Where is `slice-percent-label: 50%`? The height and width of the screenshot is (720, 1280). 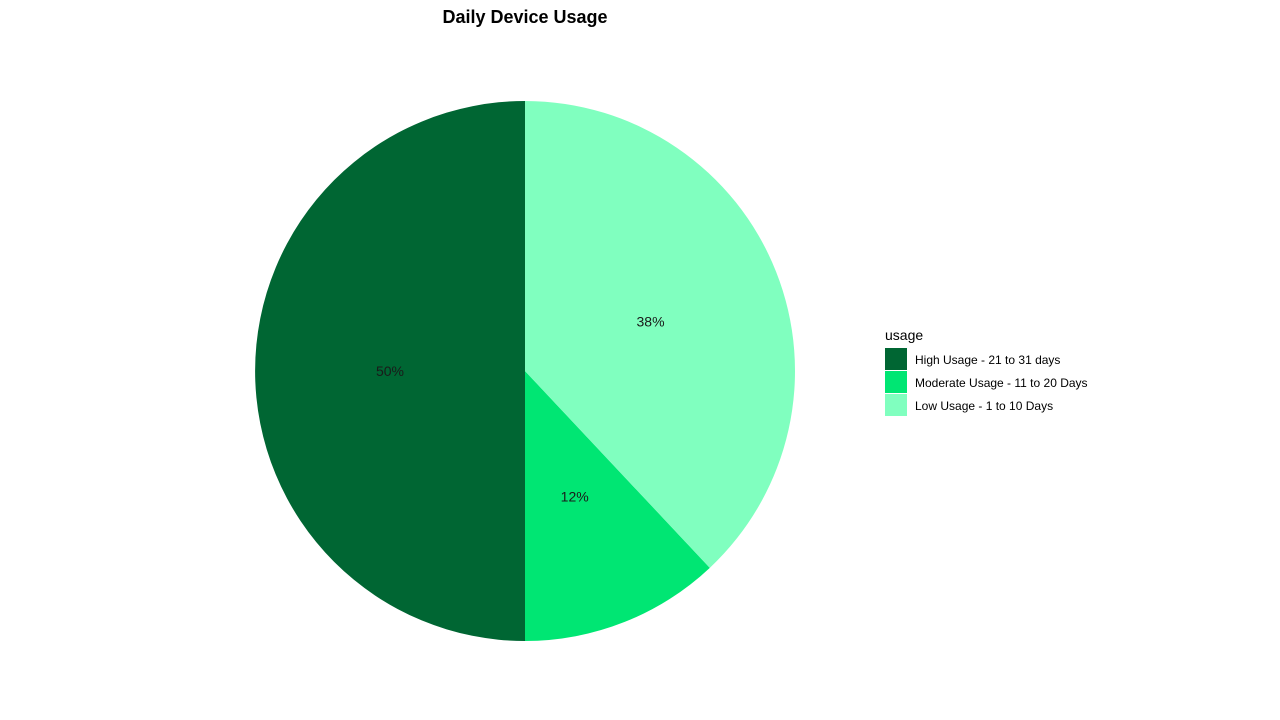
slice-percent-label: 50% is located at coordinates (390, 371).